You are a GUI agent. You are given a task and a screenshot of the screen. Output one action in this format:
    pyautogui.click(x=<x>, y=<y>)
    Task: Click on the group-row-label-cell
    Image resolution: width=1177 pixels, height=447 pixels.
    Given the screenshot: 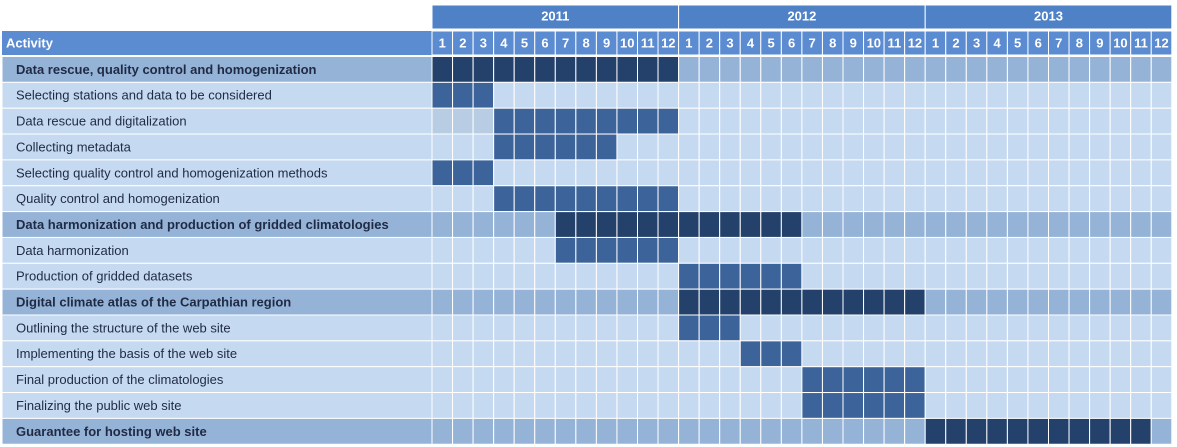 What is the action you would take?
    pyautogui.click(x=217, y=302)
    